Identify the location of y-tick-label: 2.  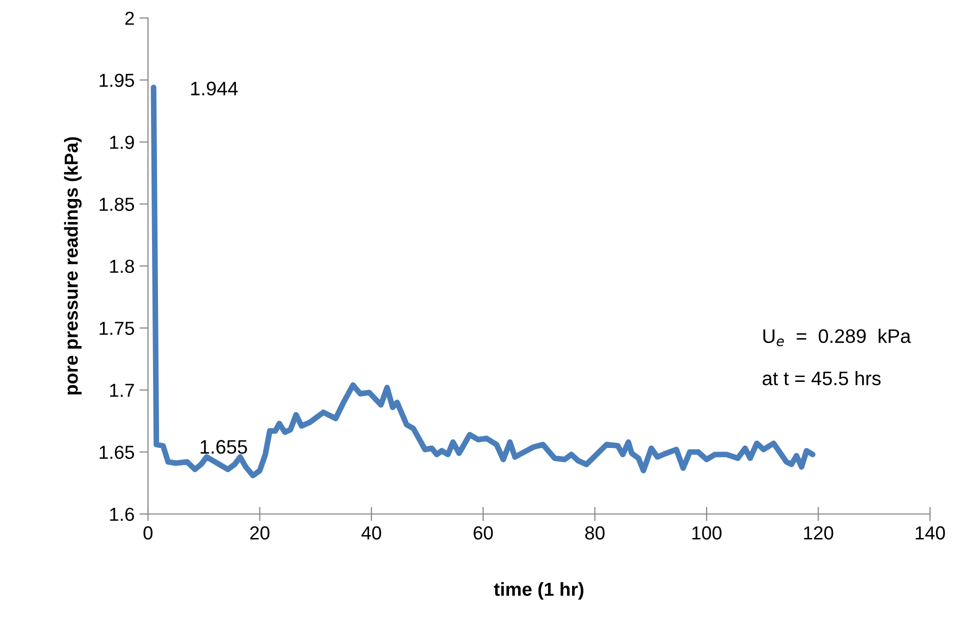
(129, 18).